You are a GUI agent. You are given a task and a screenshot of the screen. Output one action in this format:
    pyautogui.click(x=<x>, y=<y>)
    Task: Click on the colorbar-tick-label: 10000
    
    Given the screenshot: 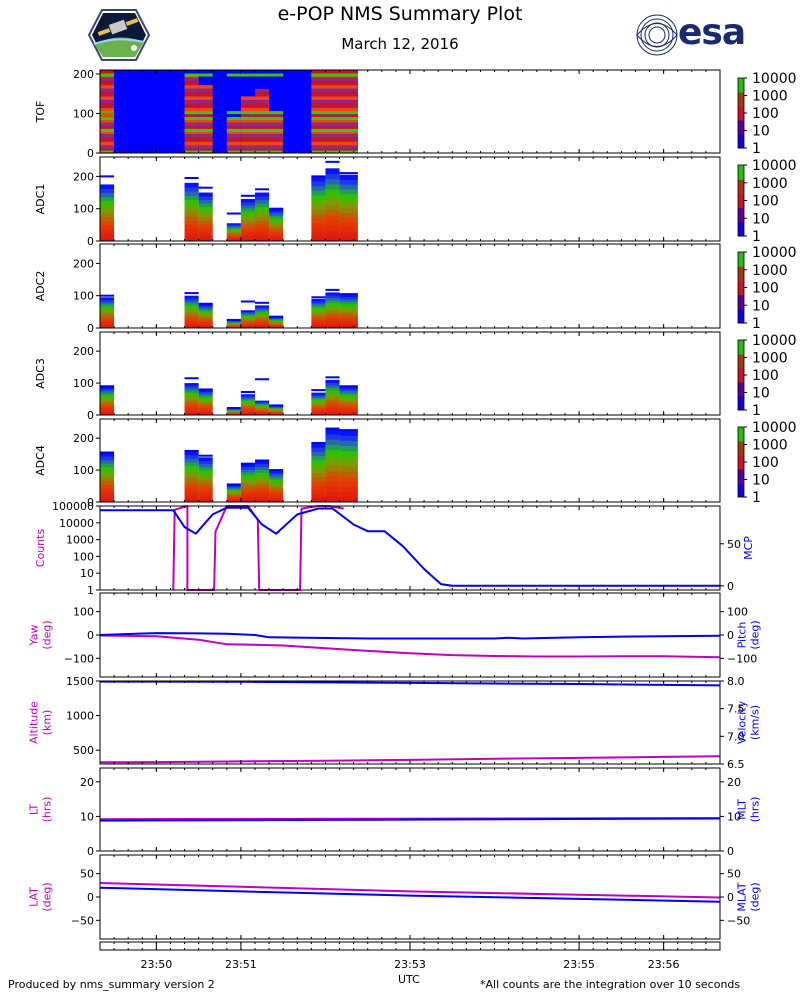 What is the action you would take?
    pyautogui.click(x=774, y=79)
    